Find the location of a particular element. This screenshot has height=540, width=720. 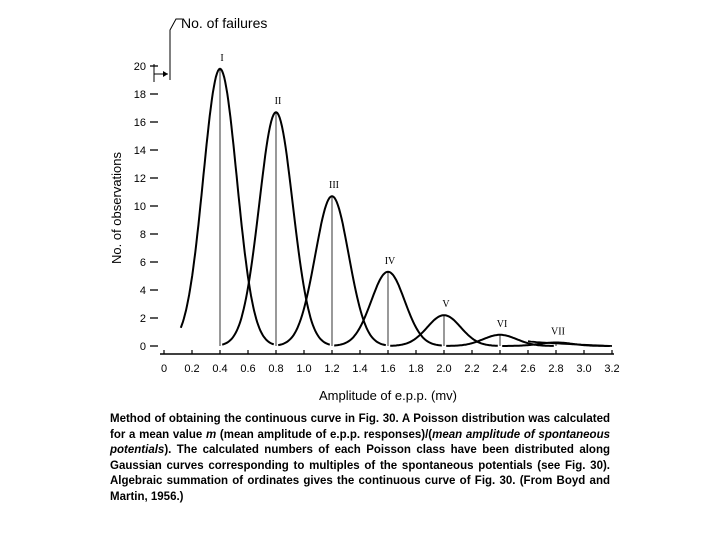

x-tick-label: 2.2 is located at coordinates (471, 369).